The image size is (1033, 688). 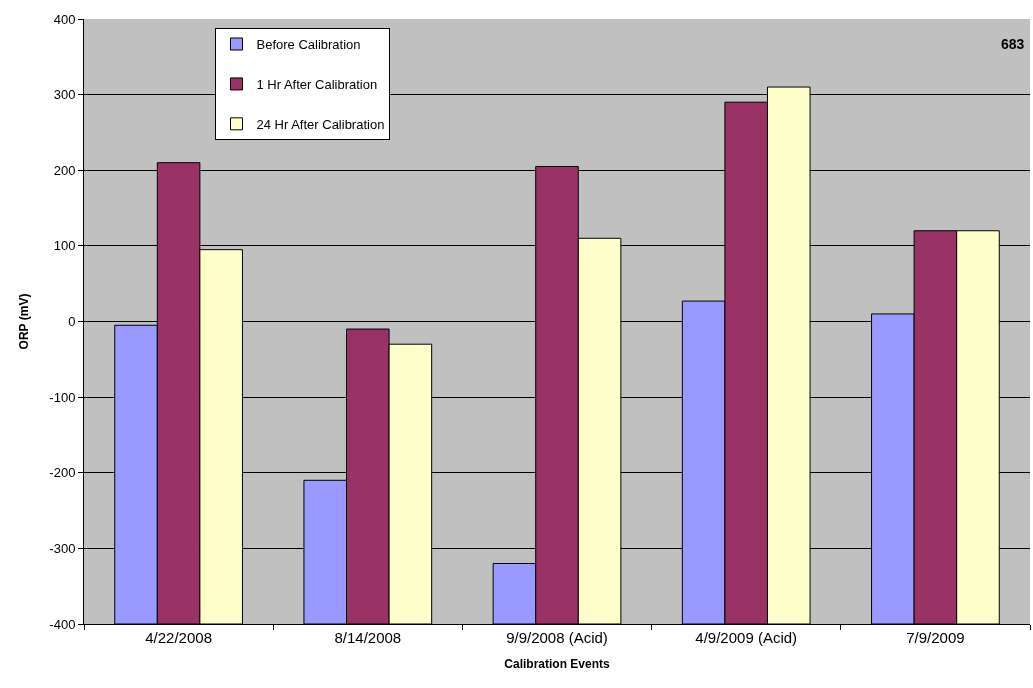 I want to click on y-tick-label: 300, so click(x=64, y=95).